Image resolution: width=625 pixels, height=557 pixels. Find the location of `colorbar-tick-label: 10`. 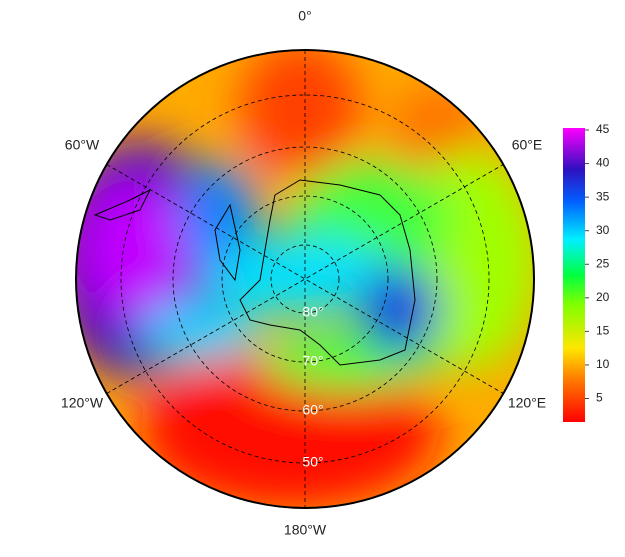

colorbar-tick-label: 10 is located at coordinates (603, 364).